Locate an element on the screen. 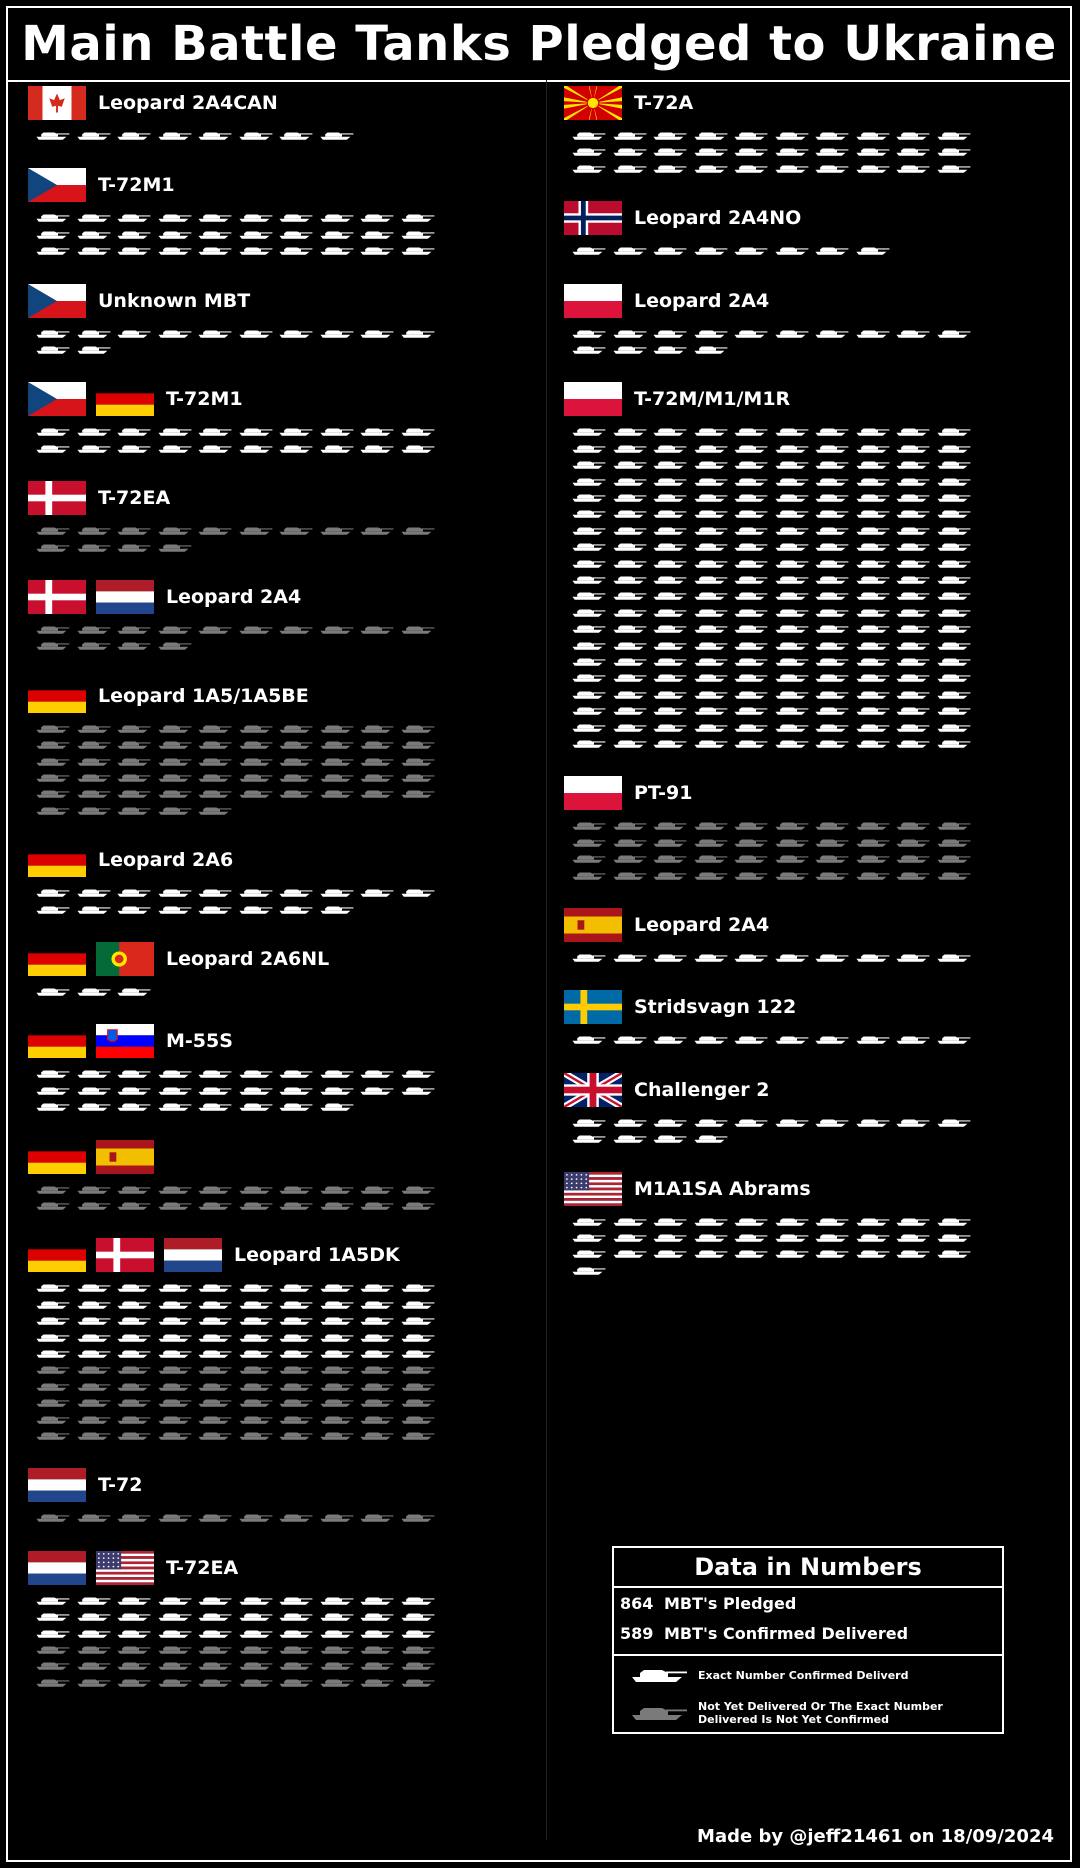 This screenshot has height=1868, width=1080. flag-czechia-icon is located at coordinates (57, 399).